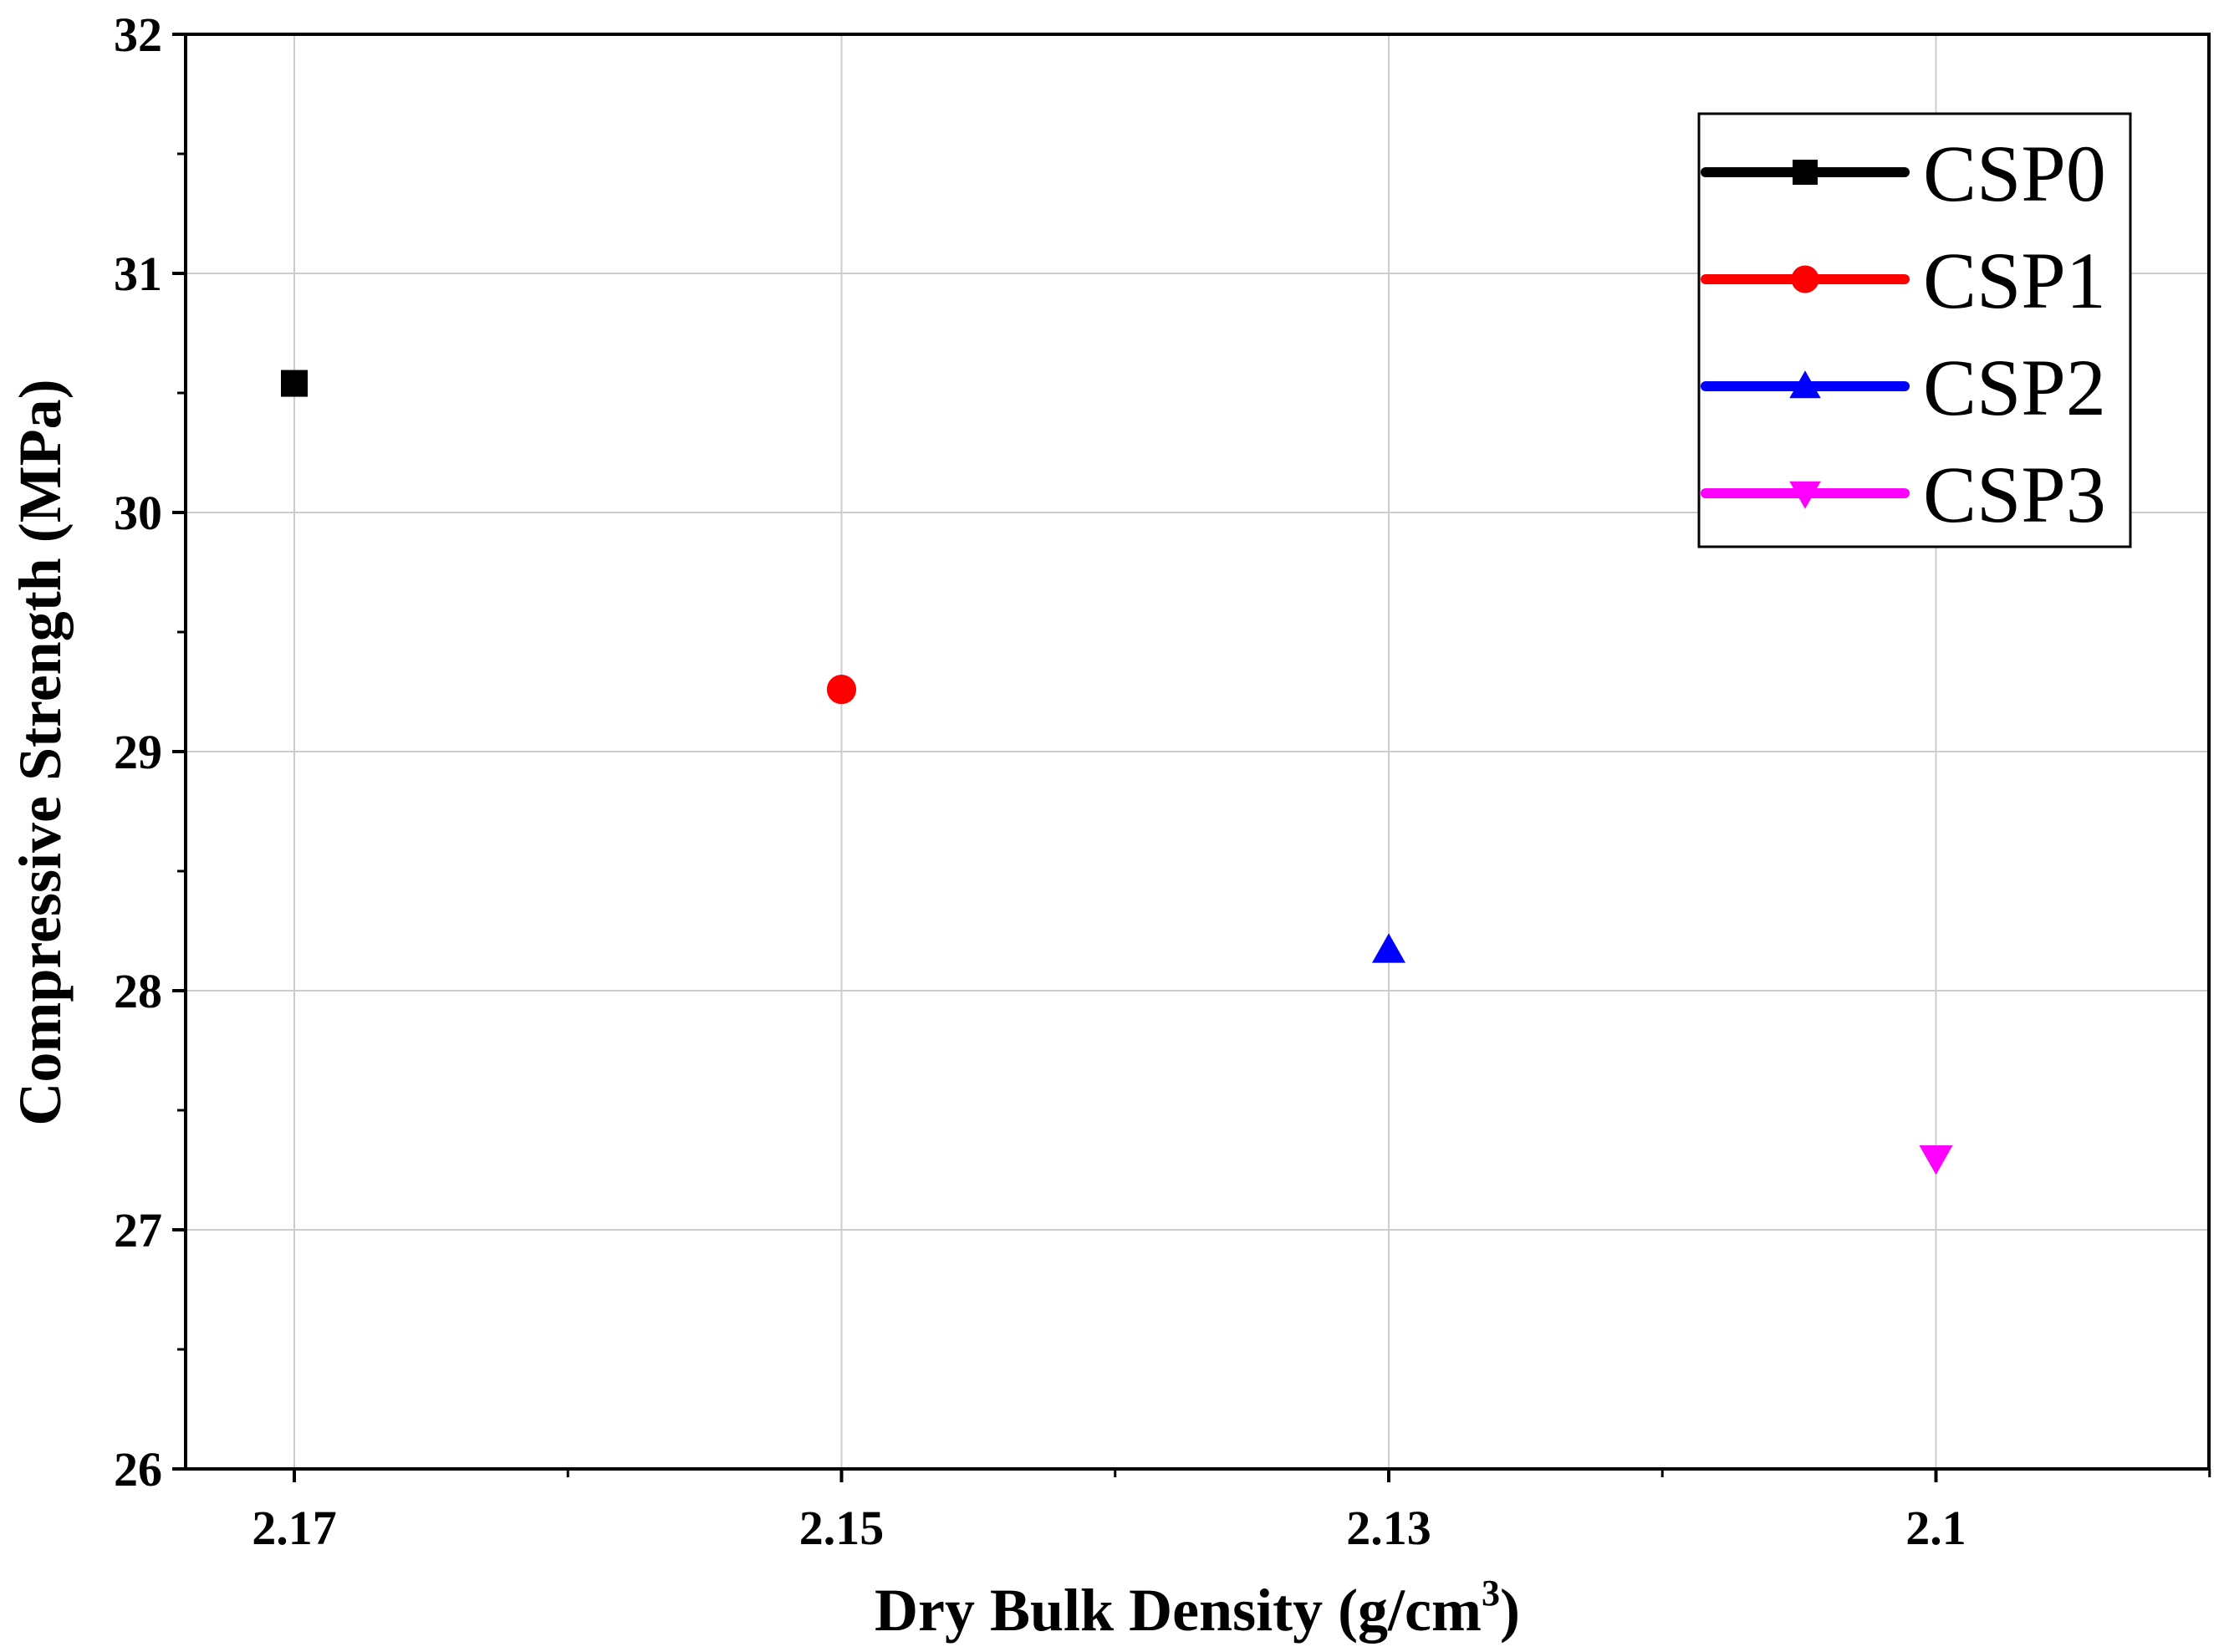 The image size is (2224, 1652). What do you see at coordinates (2014, 280) in the screenshot?
I see `legend-label-csp1: CSP1` at bounding box center [2014, 280].